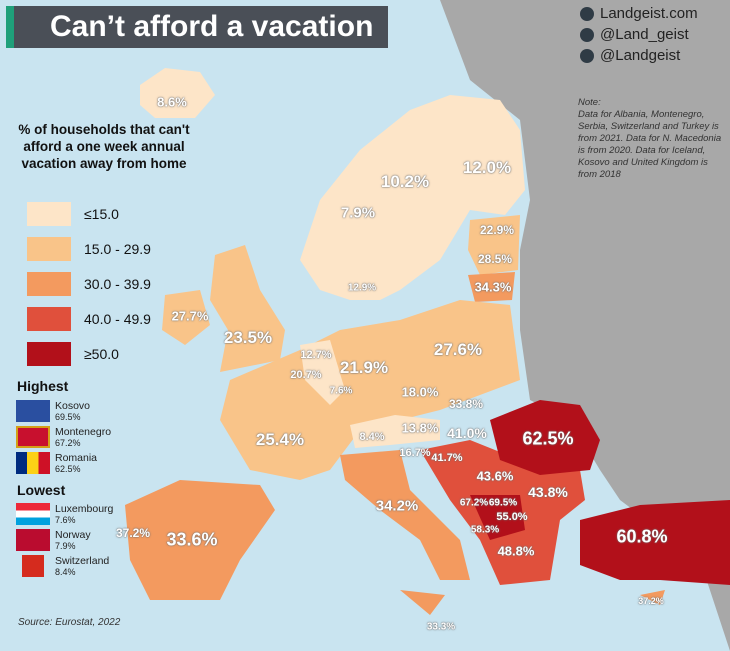  I want to click on rank-value: 7.6%, so click(65, 520).